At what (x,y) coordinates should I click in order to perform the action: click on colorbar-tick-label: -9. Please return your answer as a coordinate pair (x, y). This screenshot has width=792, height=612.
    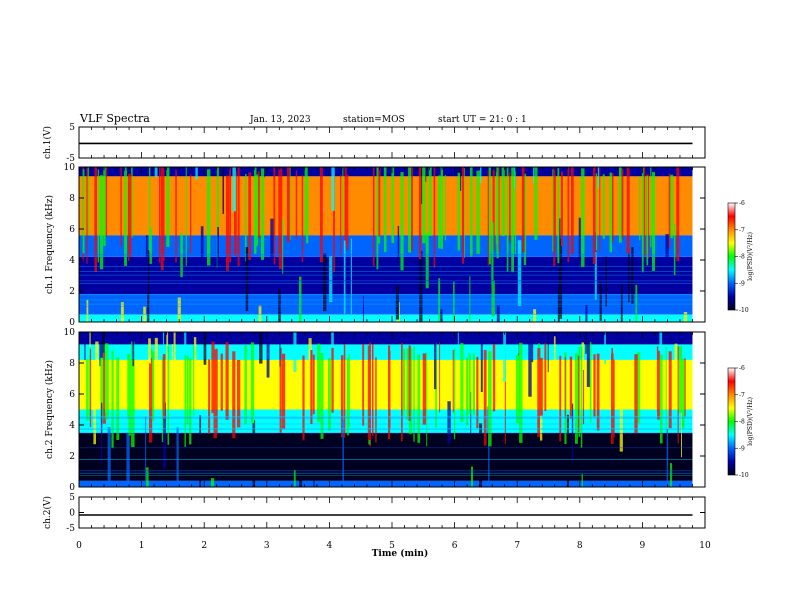
    Looking at the image, I should click on (742, 448).